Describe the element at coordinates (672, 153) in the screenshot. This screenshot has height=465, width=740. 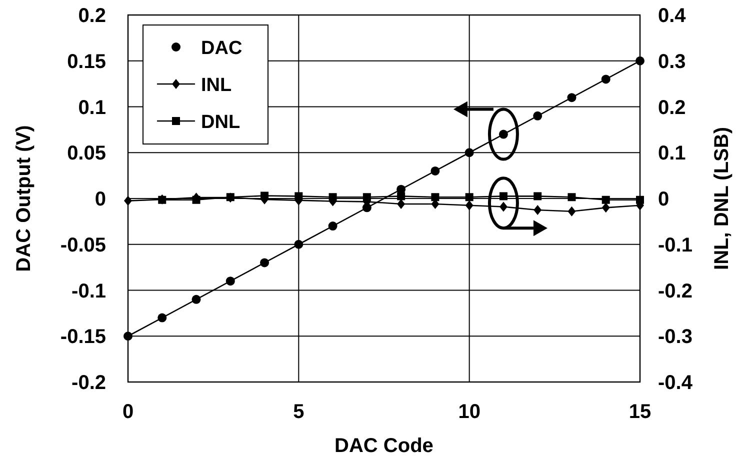
I see `y2-tick-label: 0.1` at that location.